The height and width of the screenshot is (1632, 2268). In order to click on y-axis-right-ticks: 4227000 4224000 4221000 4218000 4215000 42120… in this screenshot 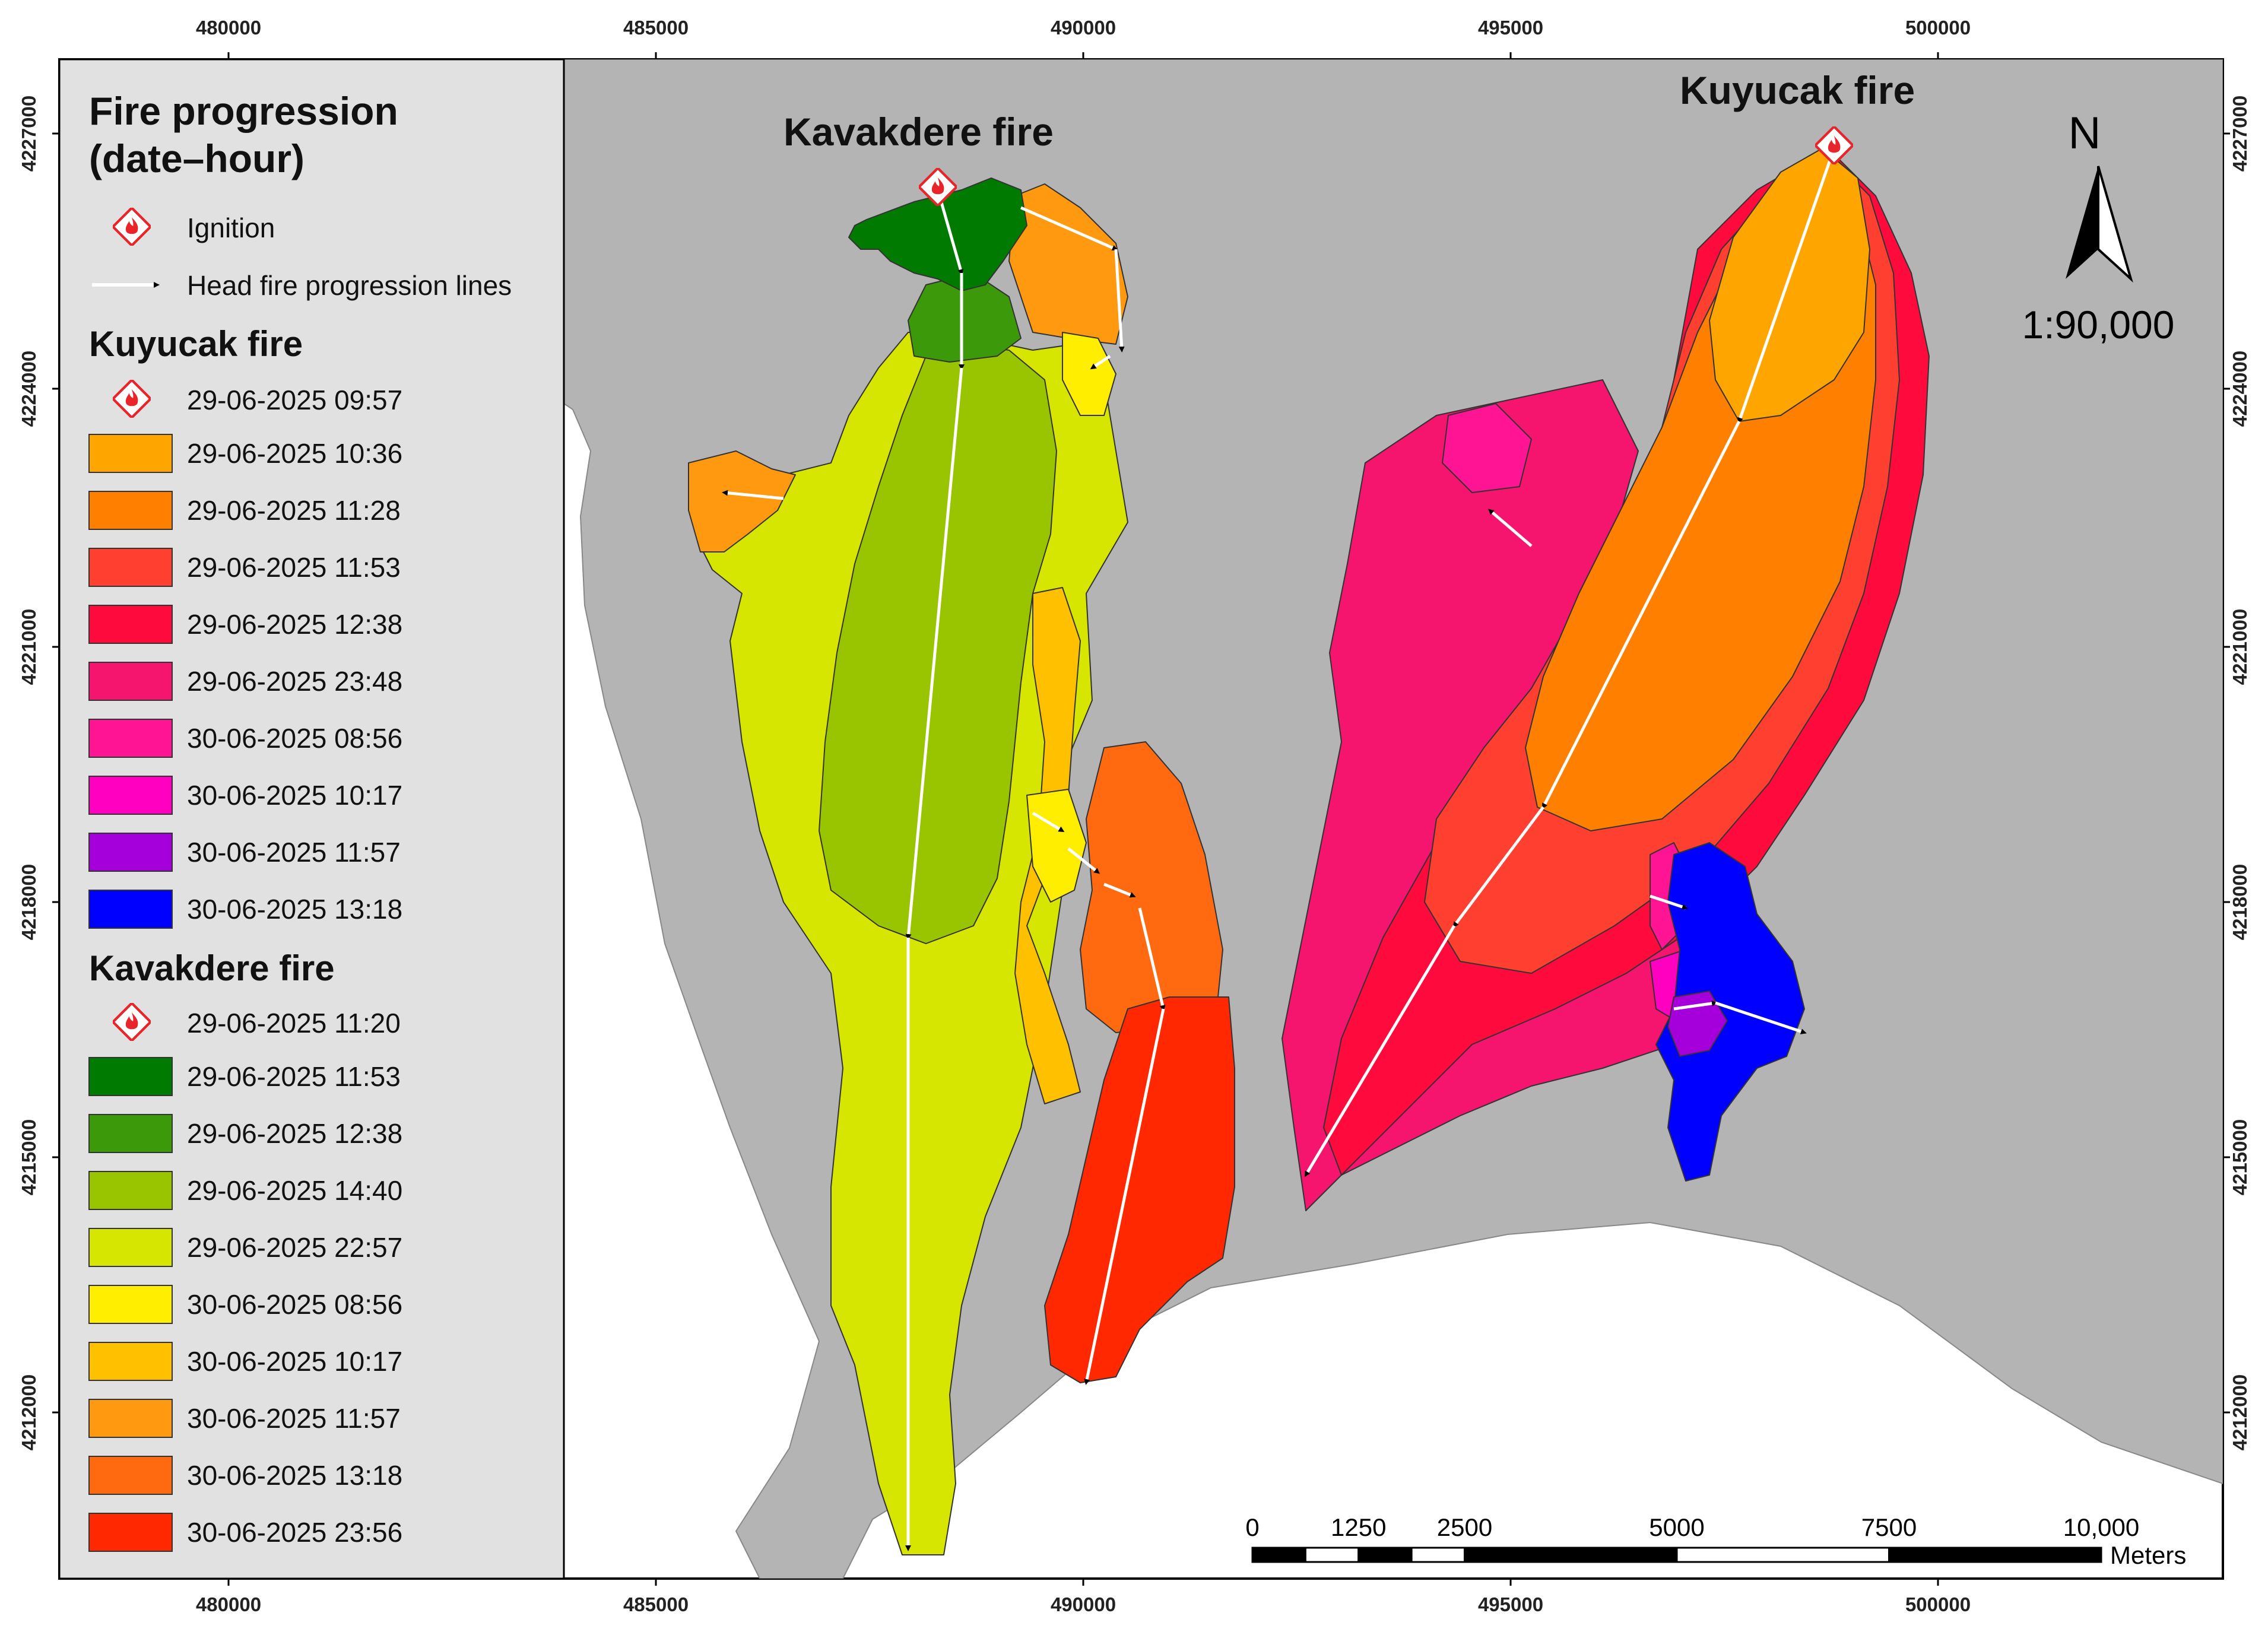, I will do `click(2237, 773)`.